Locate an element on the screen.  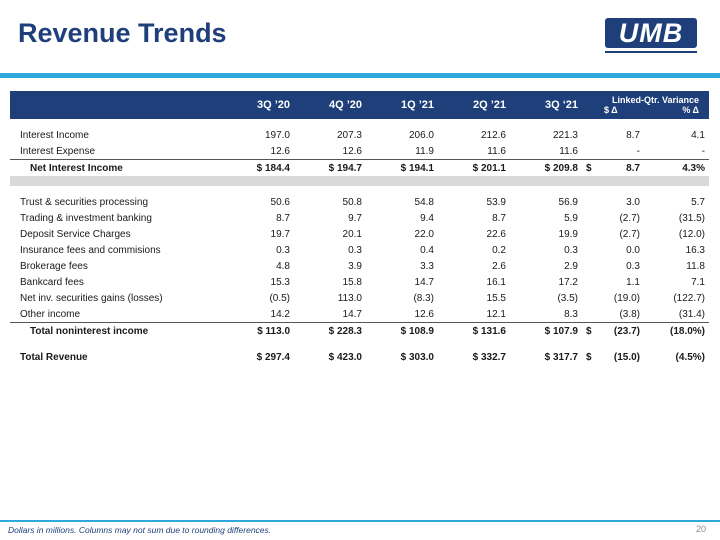
cell: 14.2 is located at coordinates (280, 314).